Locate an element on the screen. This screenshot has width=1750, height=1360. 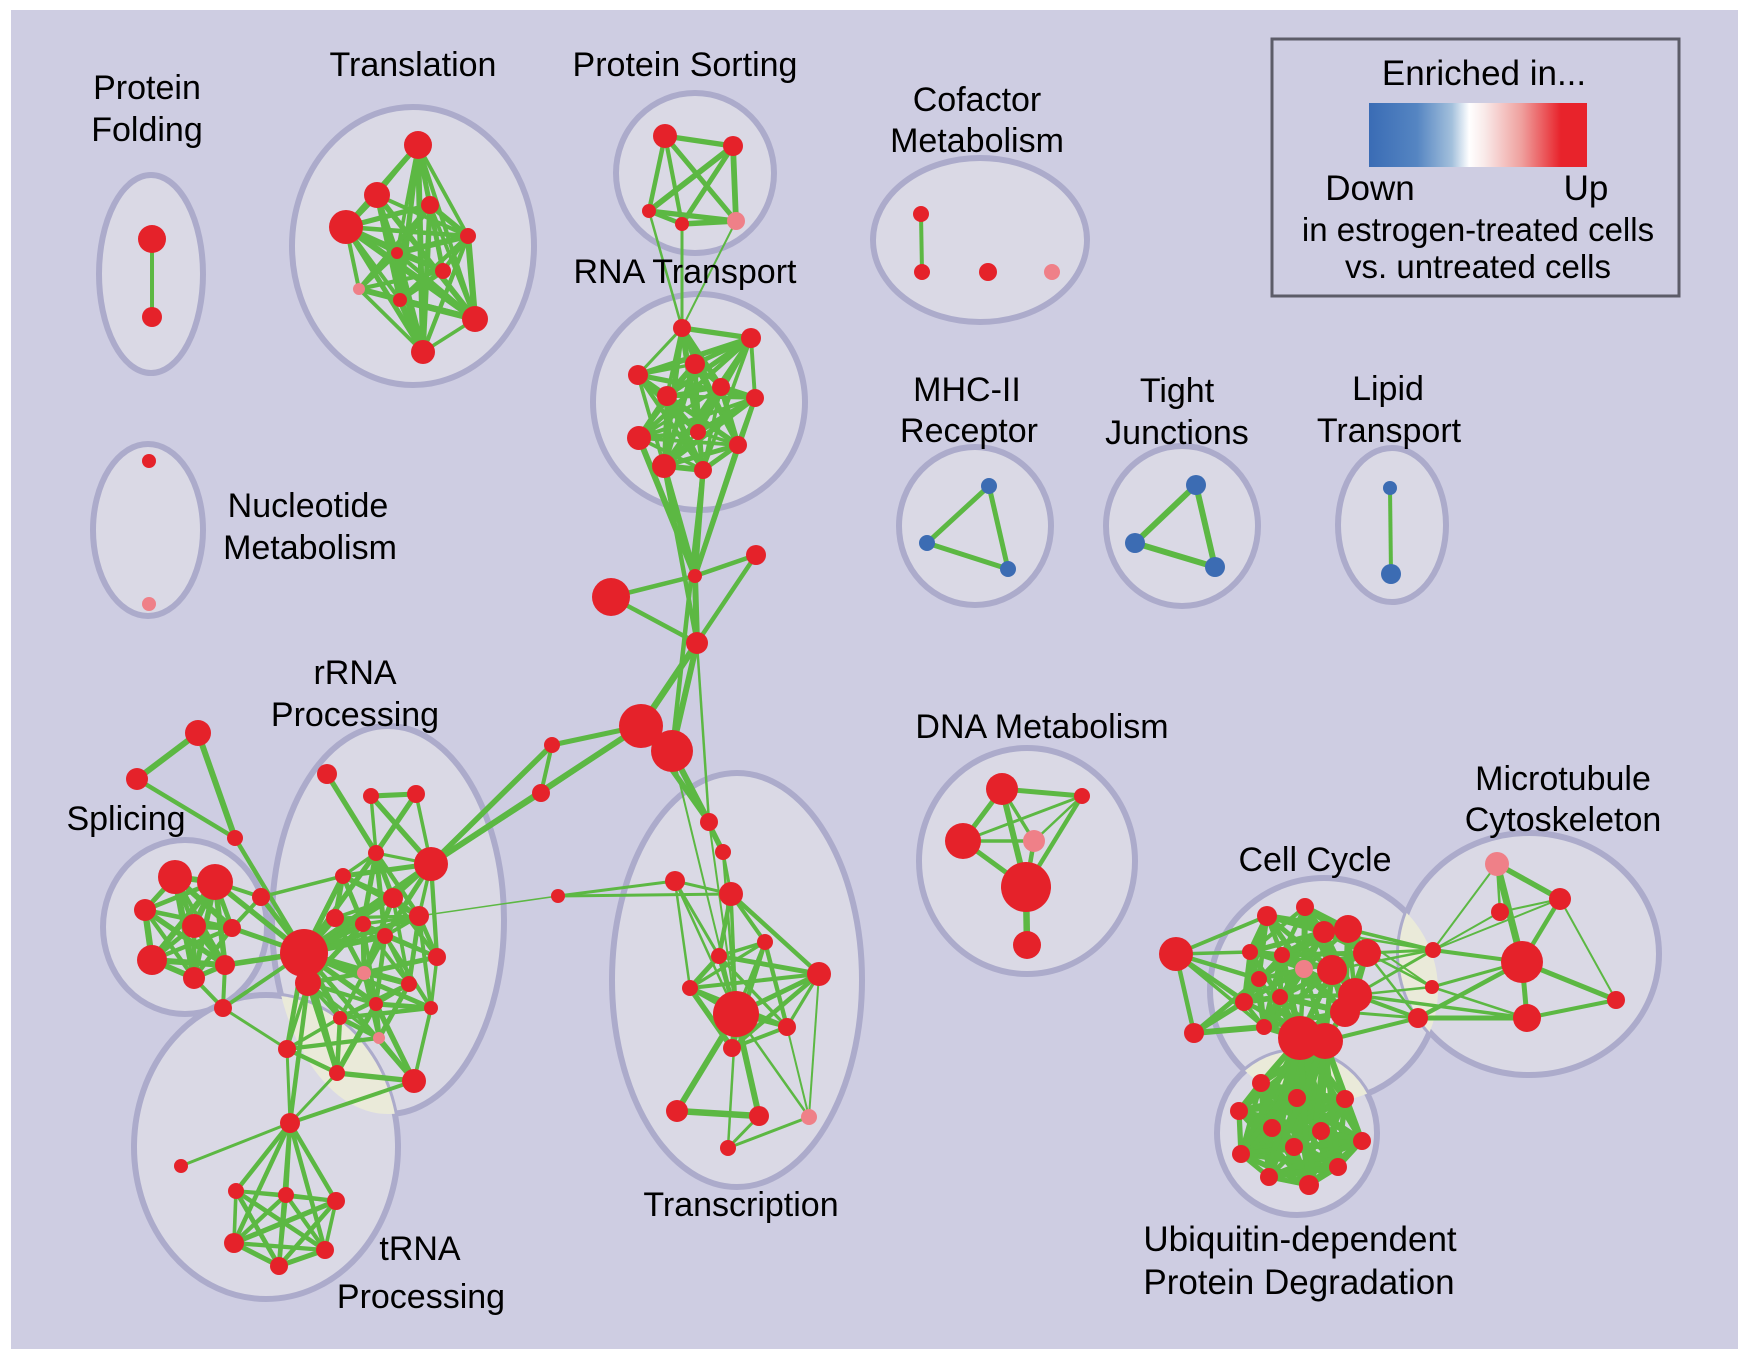
svg-text: tRNA is located at coordinates (420, 1249).